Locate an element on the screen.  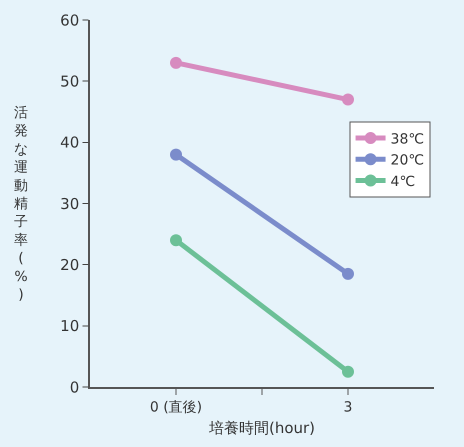
y-tick-label: 50 is located at coordinates (70, 81).